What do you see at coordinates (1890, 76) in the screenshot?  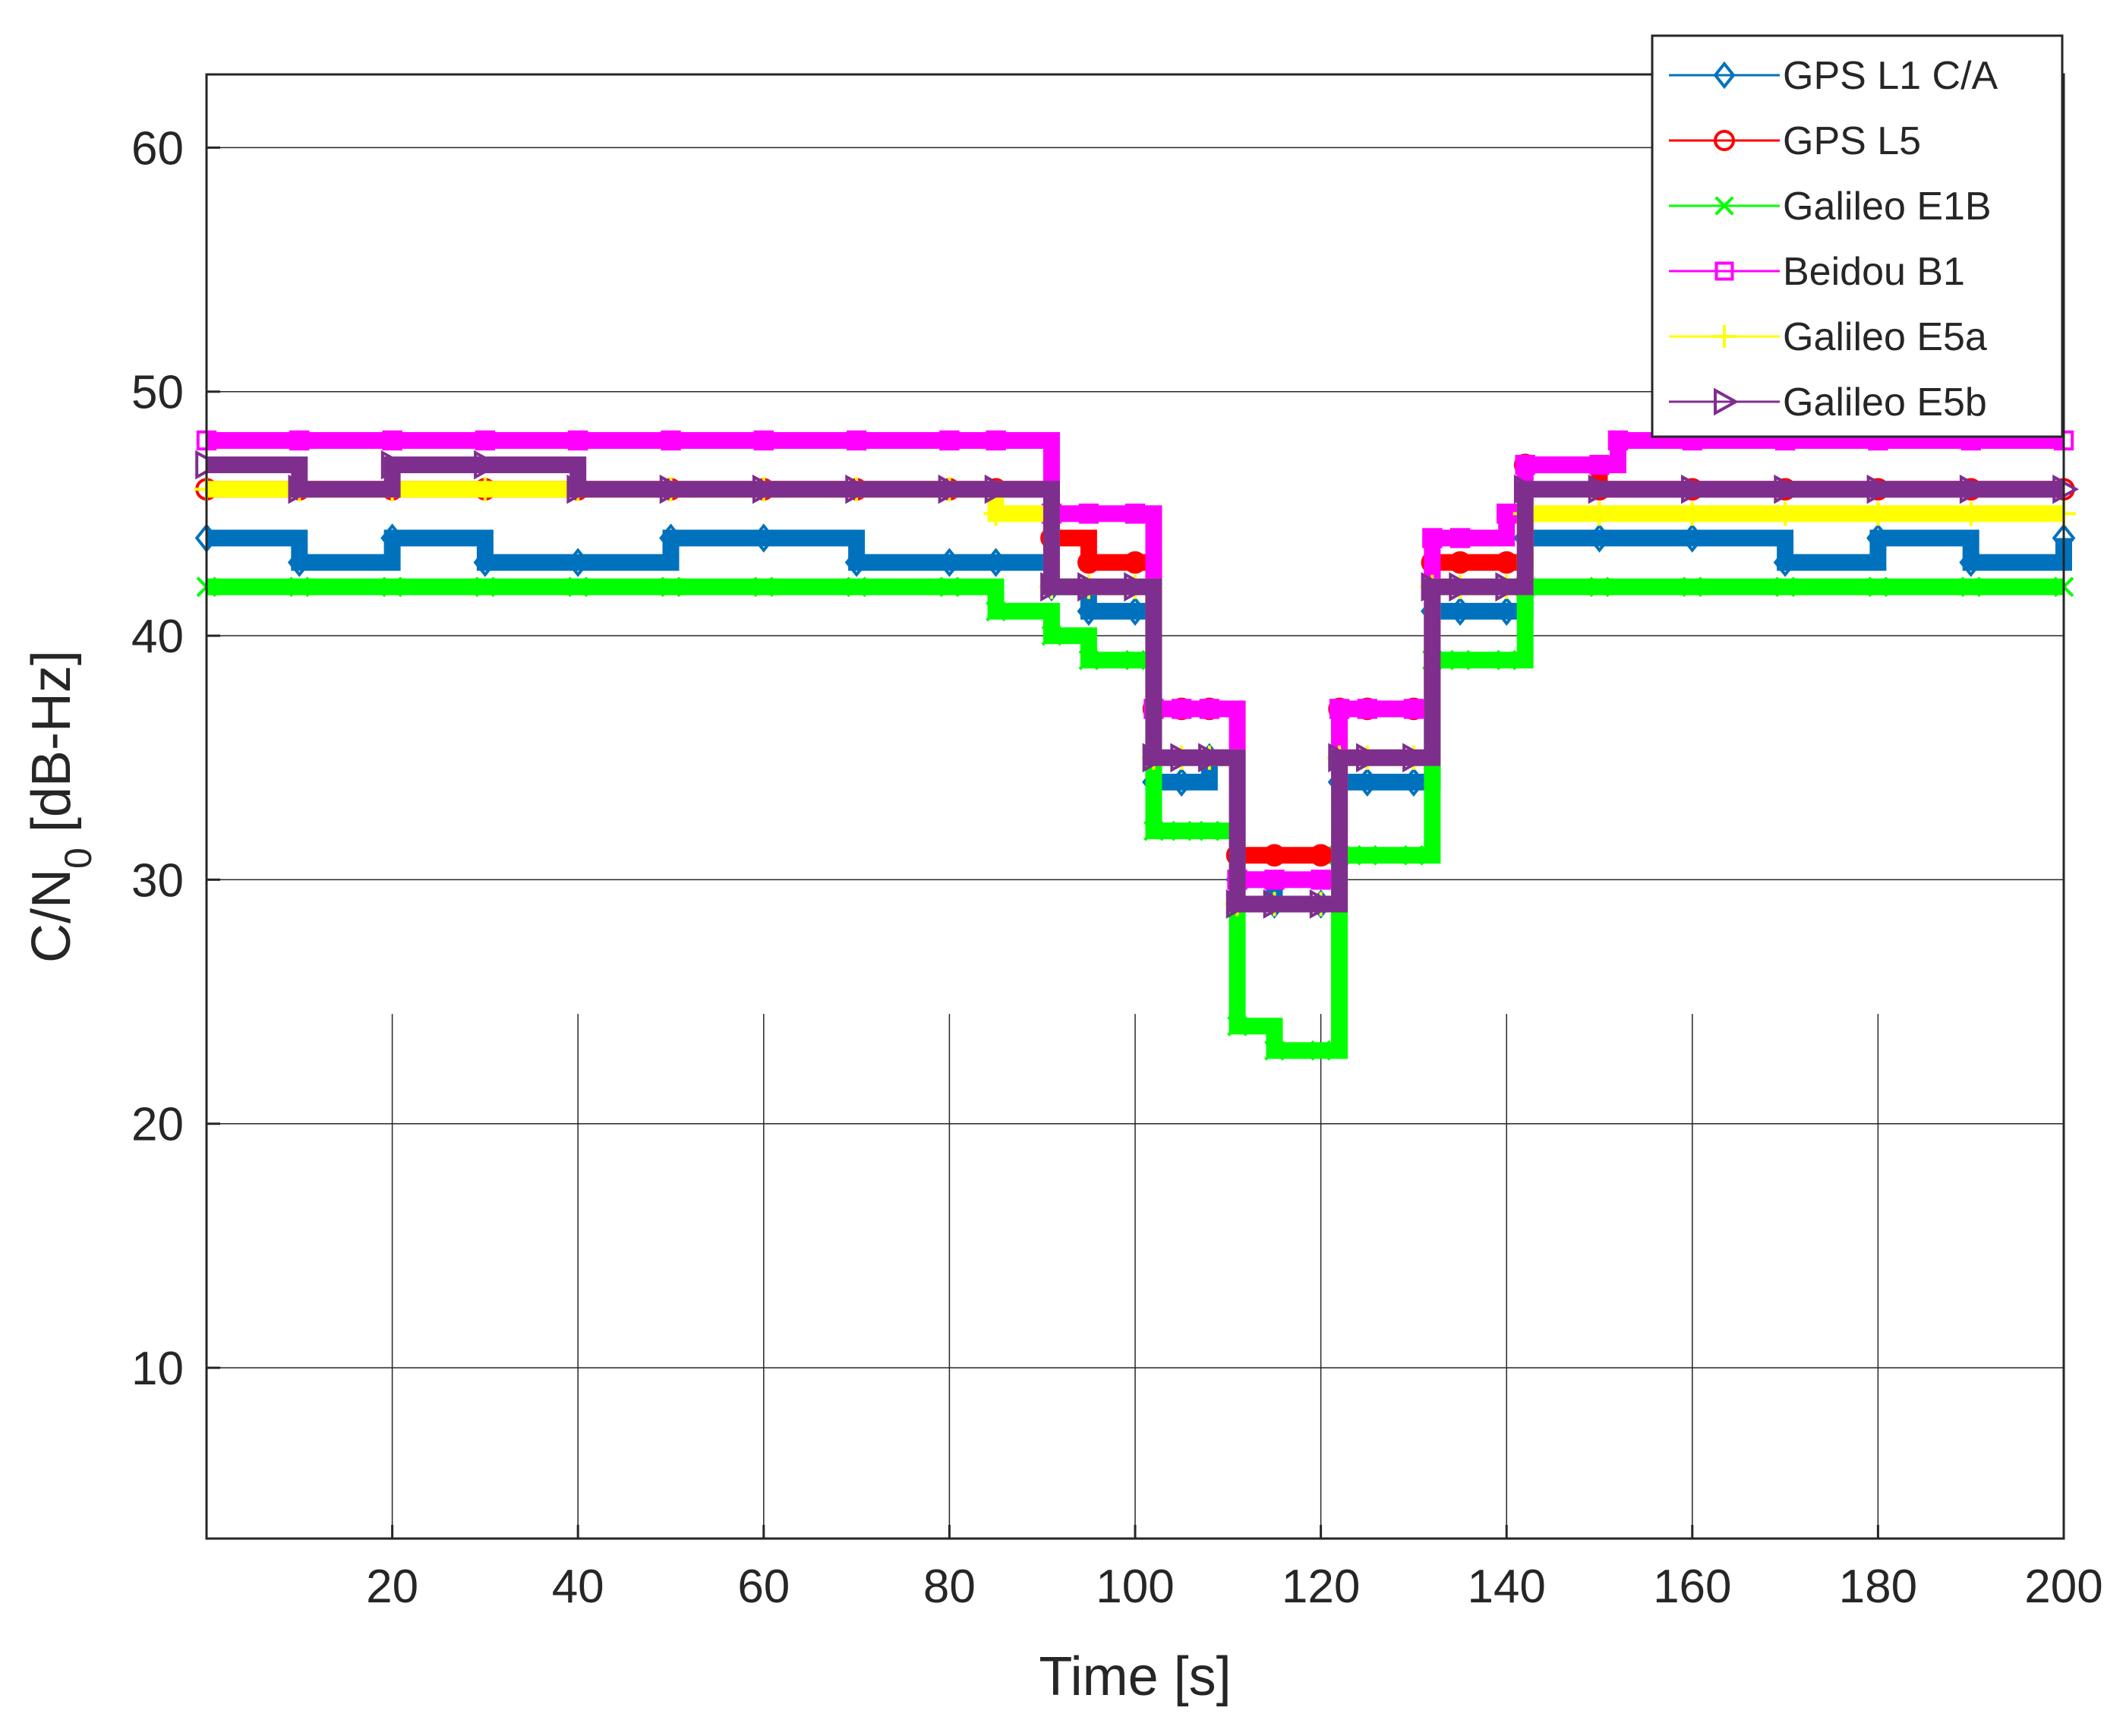 I see `legend-label: GPS L1 C/A` at bounding box center [1890, 76].